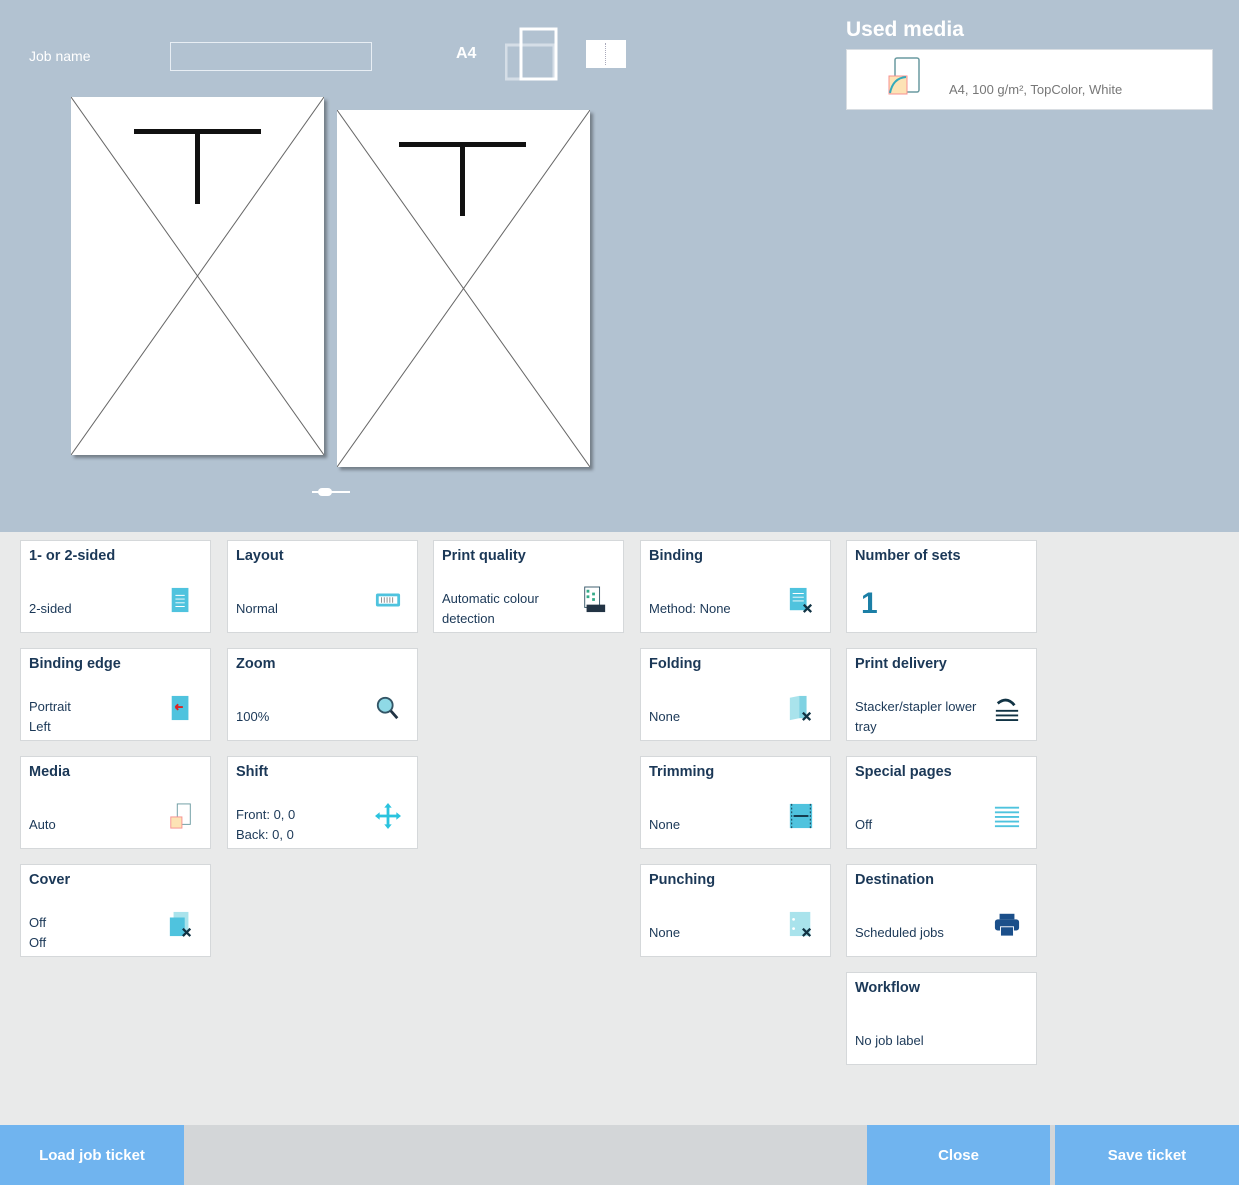 This screenshot has height=1185, width=1239. What do you see at coordinates (253, 716) in the screenshot?
I see `tile-value: 100%` at bounding box center [253, 716].